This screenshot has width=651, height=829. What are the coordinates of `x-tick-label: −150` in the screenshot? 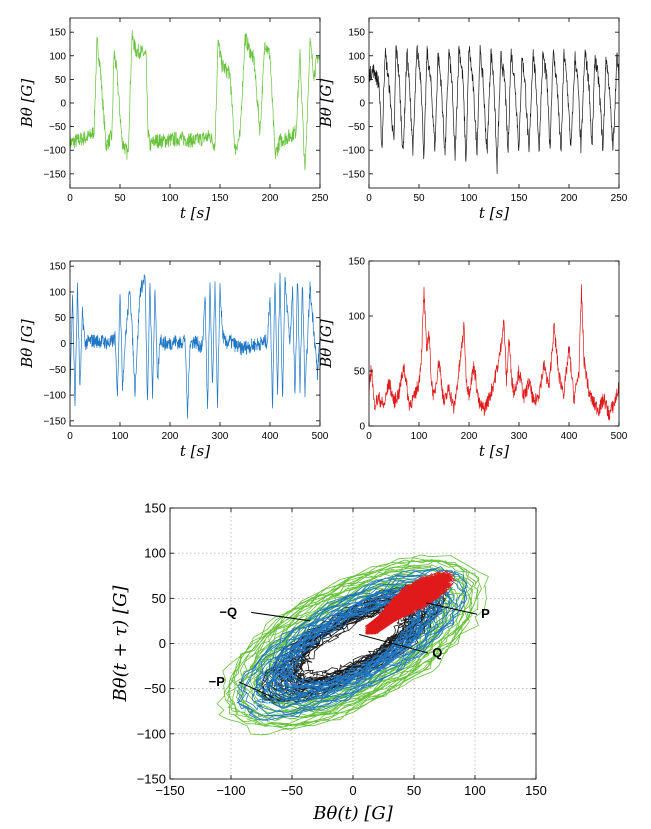 It's located at (169, 790).